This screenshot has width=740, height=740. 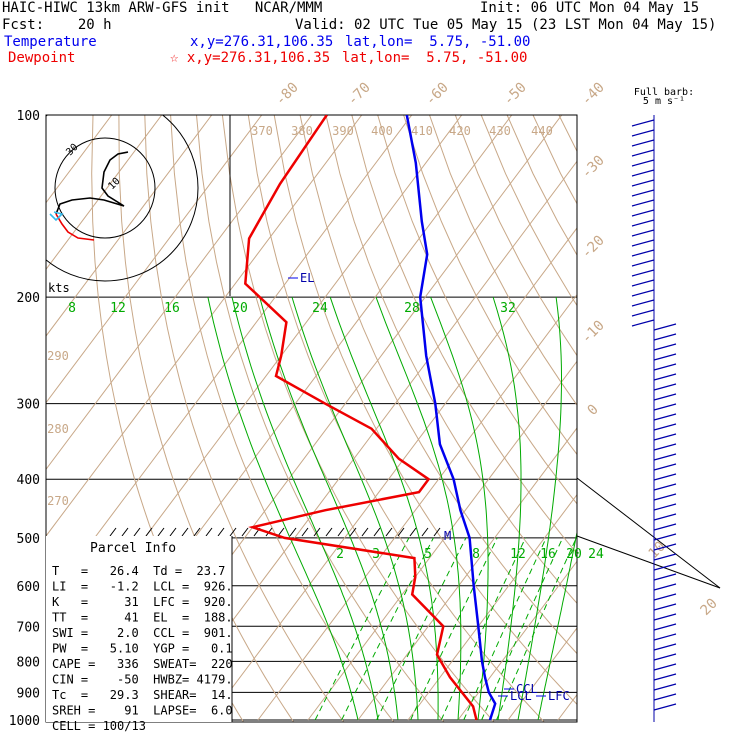 What do you see at coordinates (142, 618) in the screenshot?
I see `parcel-row: TT = 41 EL = 188.` at bounding box center [142, 618].